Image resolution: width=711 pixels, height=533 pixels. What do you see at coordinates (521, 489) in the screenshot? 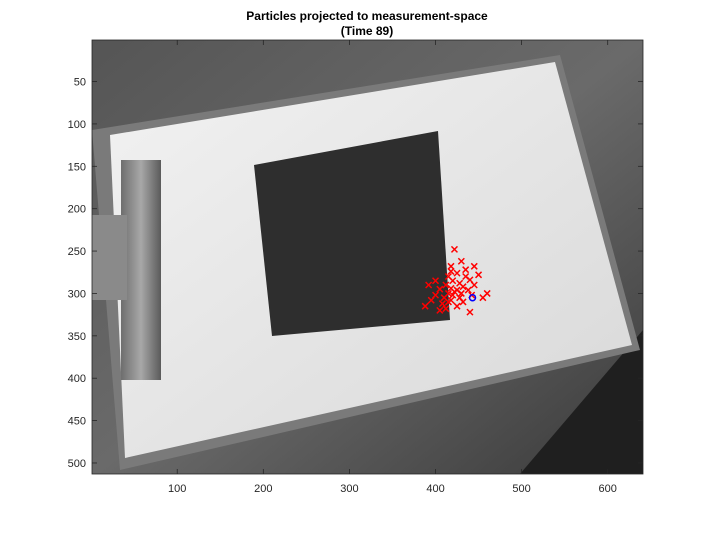
I see `x-tick-label: 500` at bounding box center [521, 489].